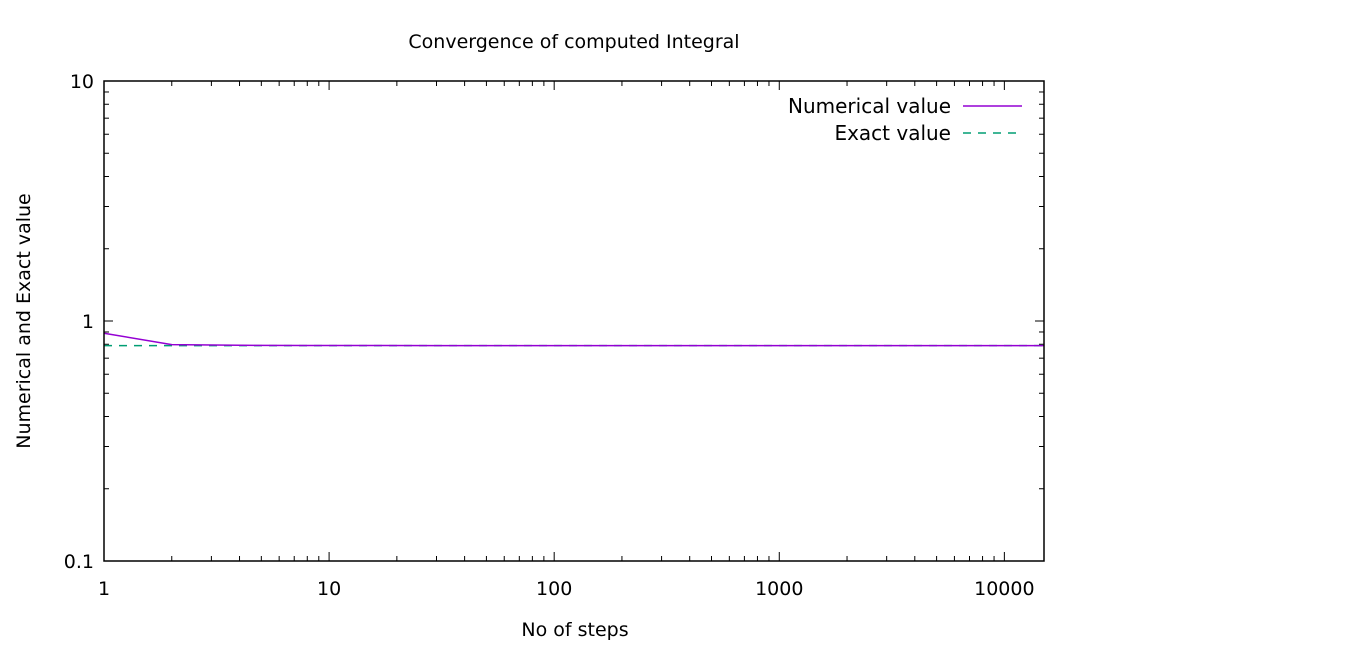 The width and height of the screenshot is (1366, 649). I want to click on legend: Numerical value Exact value, so click(905, 119).